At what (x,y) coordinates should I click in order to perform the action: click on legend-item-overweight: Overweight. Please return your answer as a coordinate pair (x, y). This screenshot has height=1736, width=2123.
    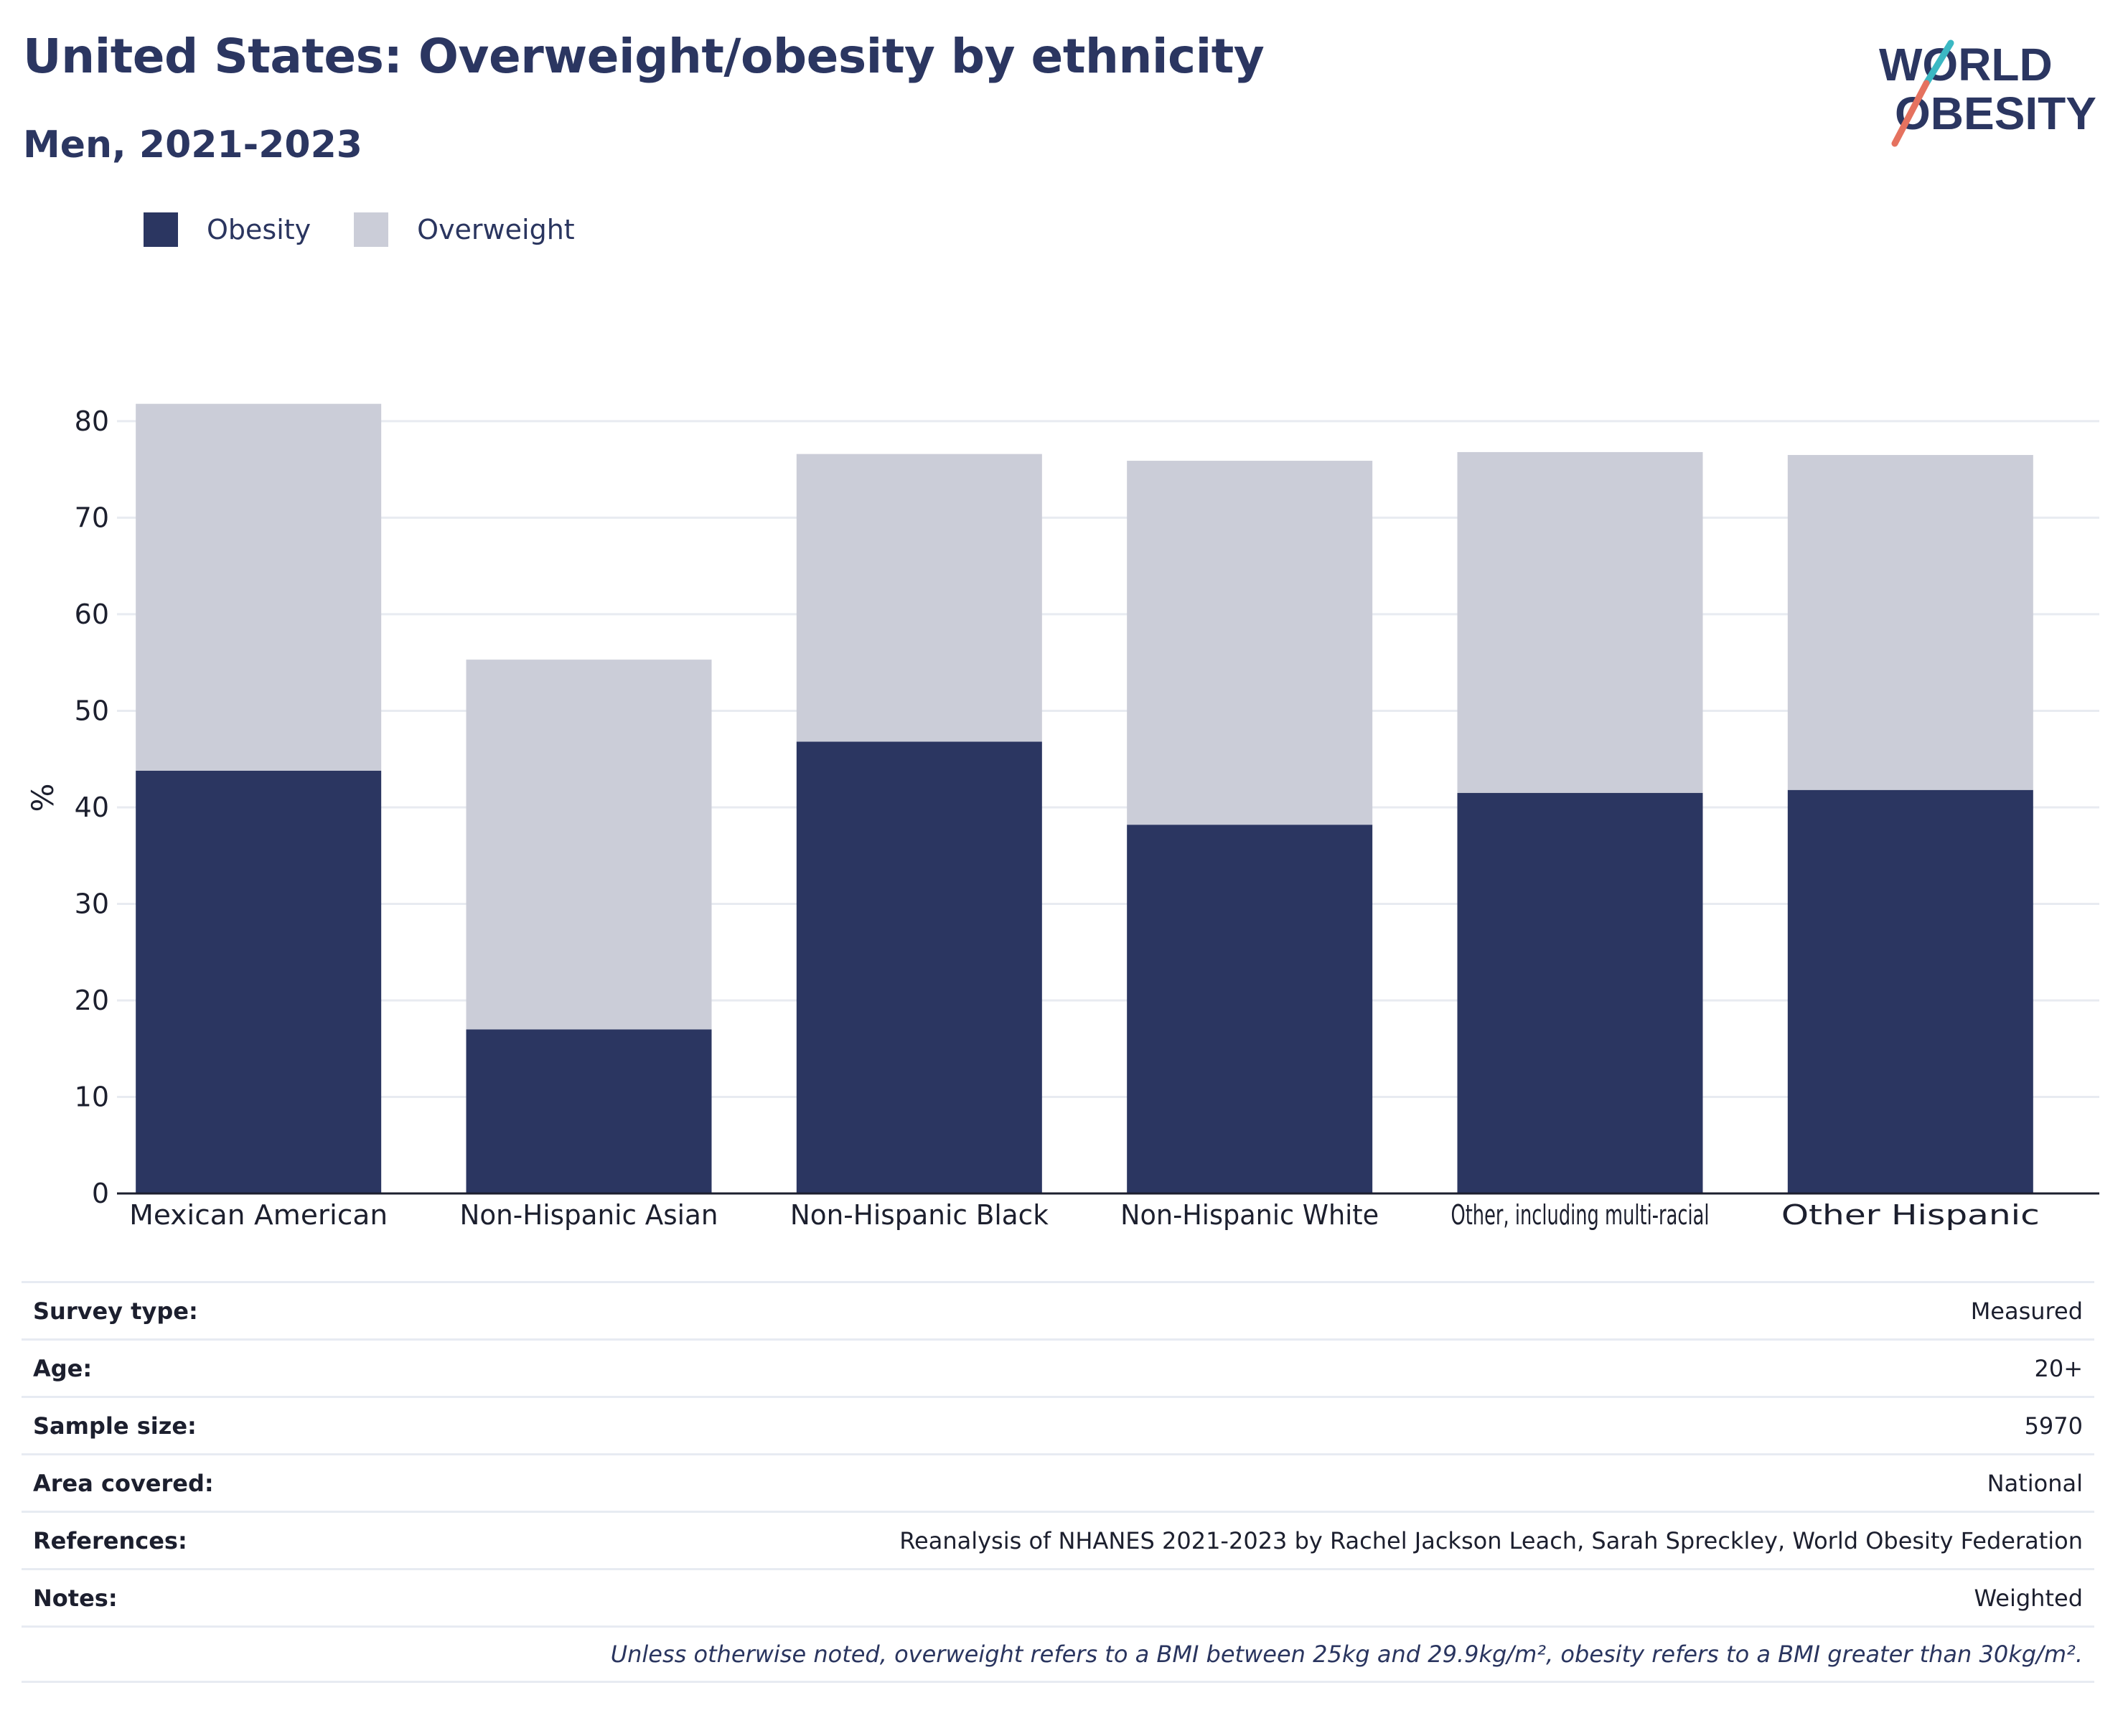
    Looking at the image, I should click on (464, 229).